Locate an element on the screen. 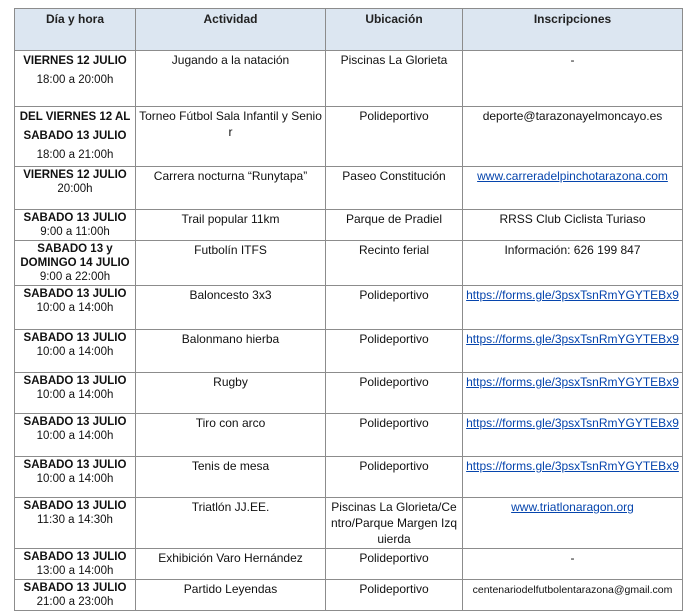 The image size is (695, 611). inscription-text: centenariodelfutbolentarazona@gmail.com is located at coordinates (572, 590).